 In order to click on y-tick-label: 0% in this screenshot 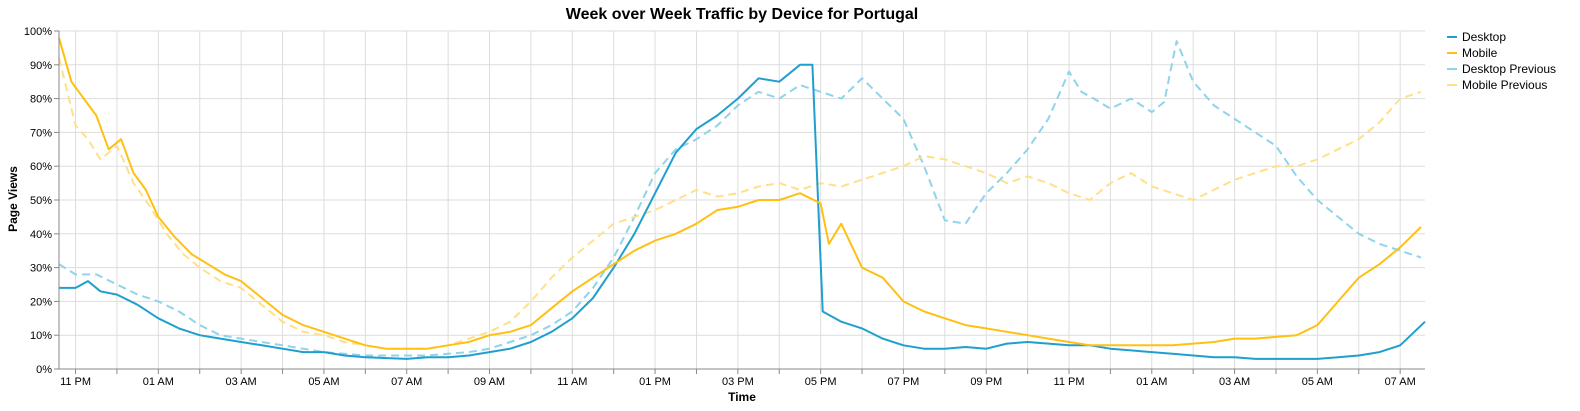, I will do `click(44, 370)`.